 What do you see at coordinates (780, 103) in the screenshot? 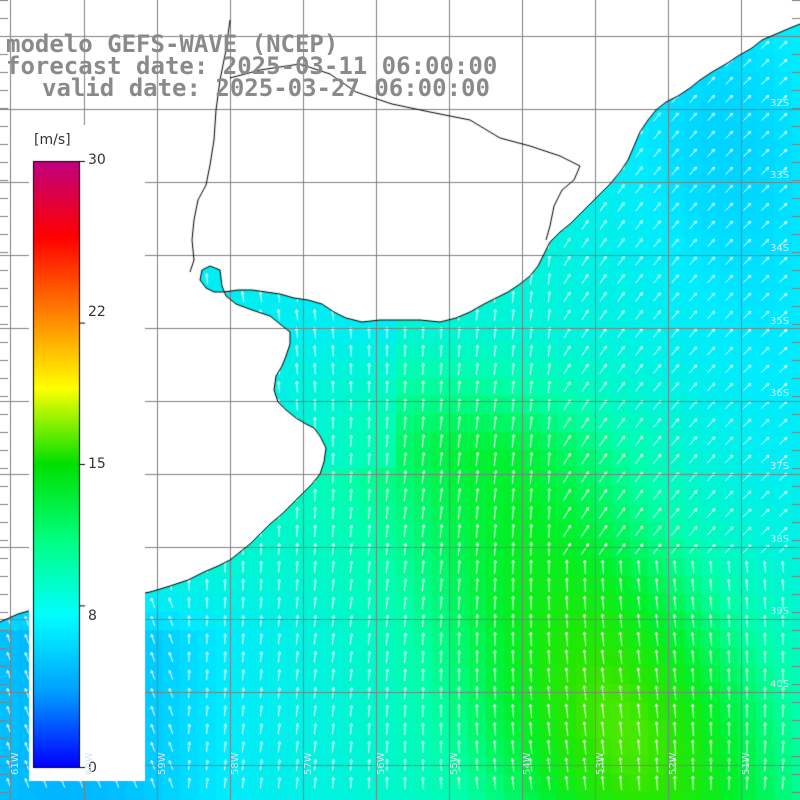
I see `lat-label-32s: 32S` at bounding box center [780, 103].